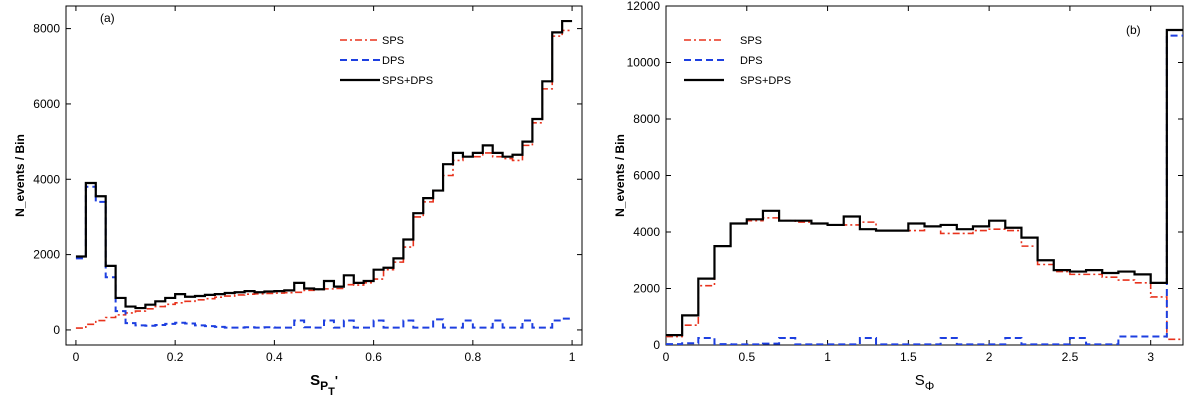 The image size is (1184, 400). What do you see at coordinates (324, 385) in the screenshot?
I see `x-axis-label: SPT'` at bounding box center [324, 385].